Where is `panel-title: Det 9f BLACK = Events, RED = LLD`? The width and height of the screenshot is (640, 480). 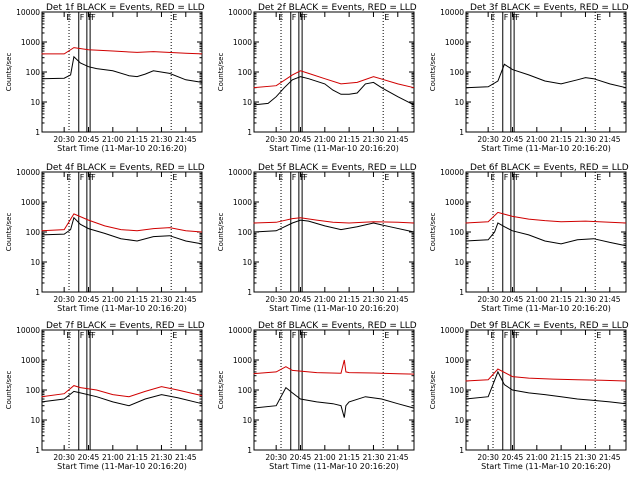 panel-title: Det 9f BLACK = Events, RED = LLD is located at coordinates (549, 326).